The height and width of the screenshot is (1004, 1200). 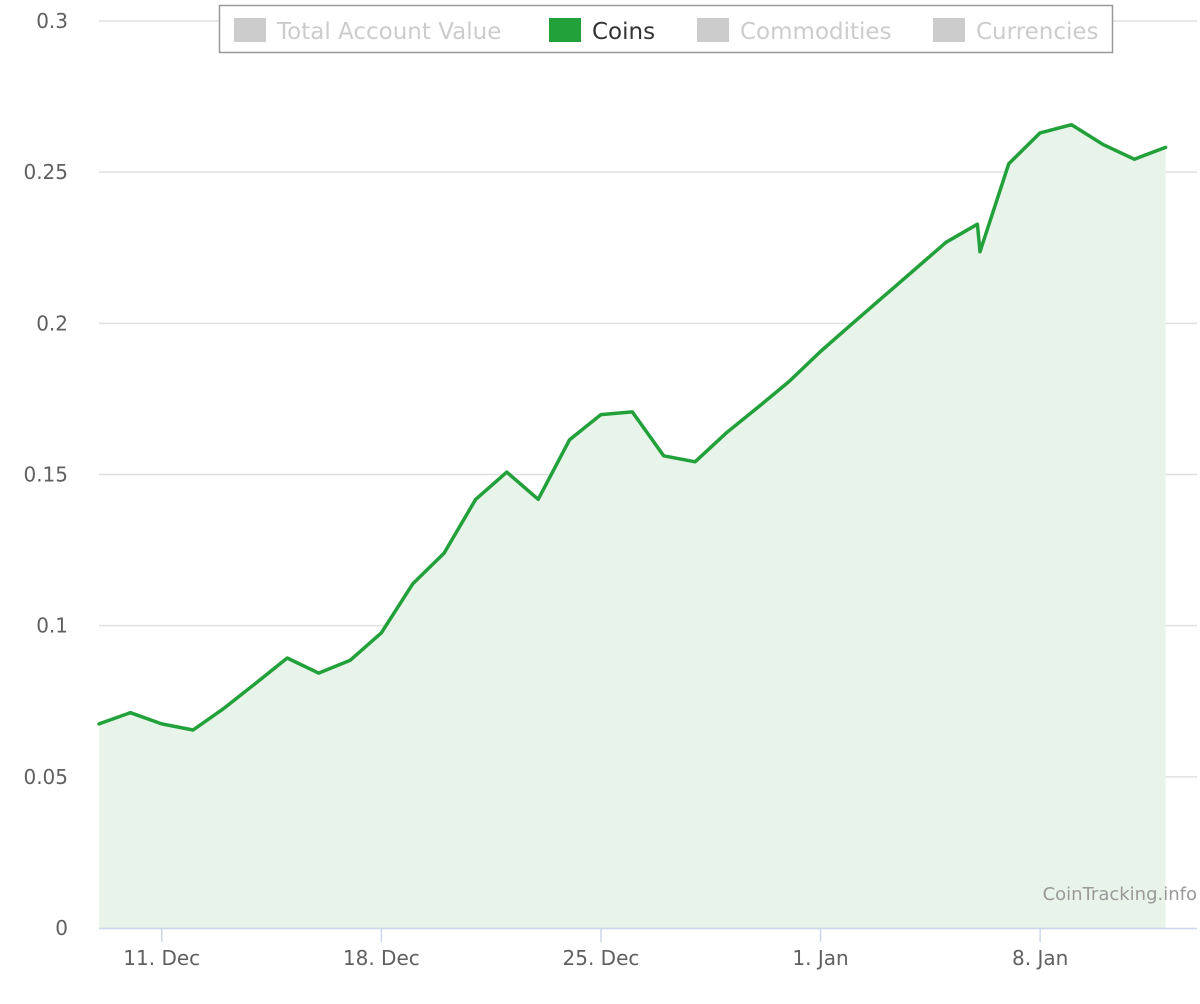 What do you see at coordinates (816, 32) in the screenshot?
I see `legend-label: Commodities` at bounding box center [816, 32].